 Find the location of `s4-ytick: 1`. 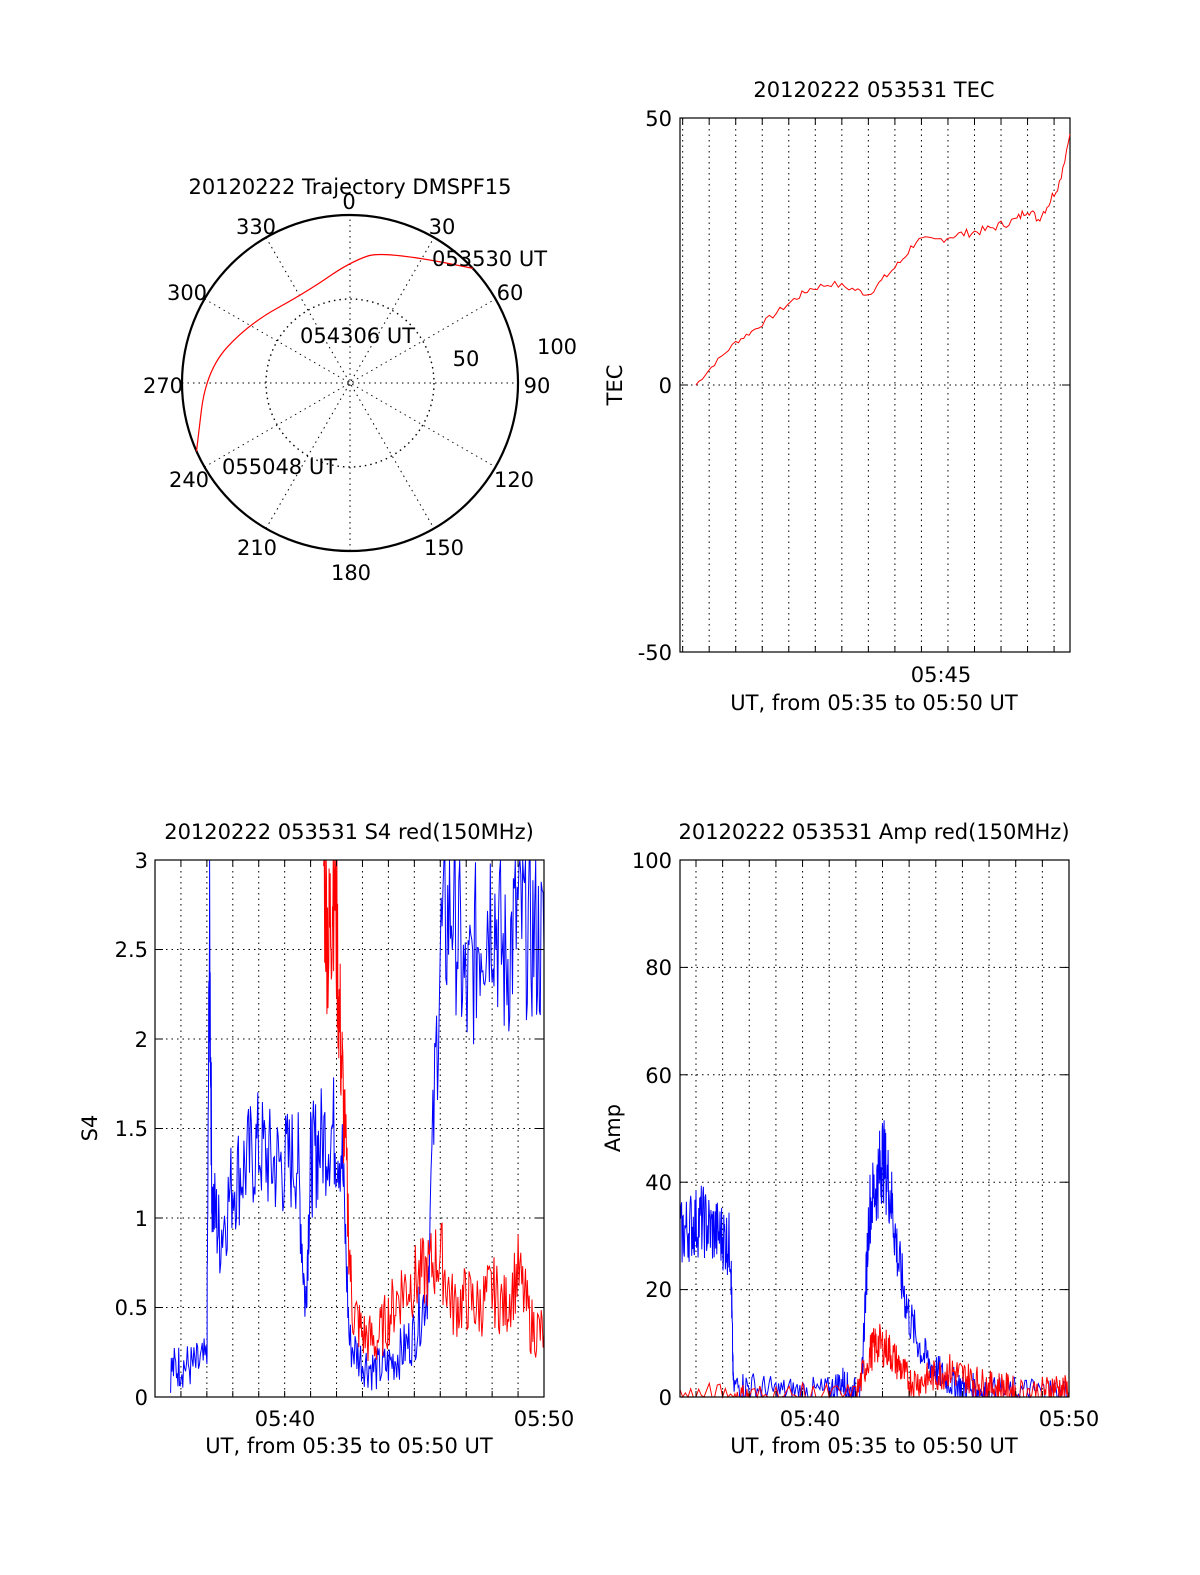

s4-ytick: 1 is located at coordinates (141, 1219).